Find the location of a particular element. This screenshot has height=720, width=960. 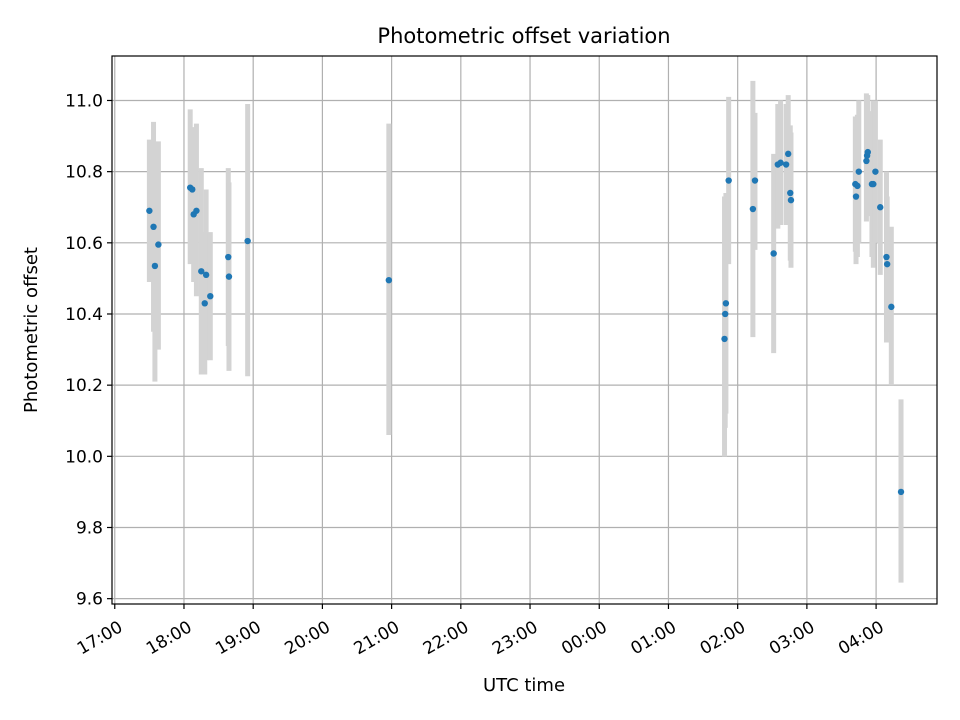

x-axis-label: UTC time is located at coordinates (524, 685).